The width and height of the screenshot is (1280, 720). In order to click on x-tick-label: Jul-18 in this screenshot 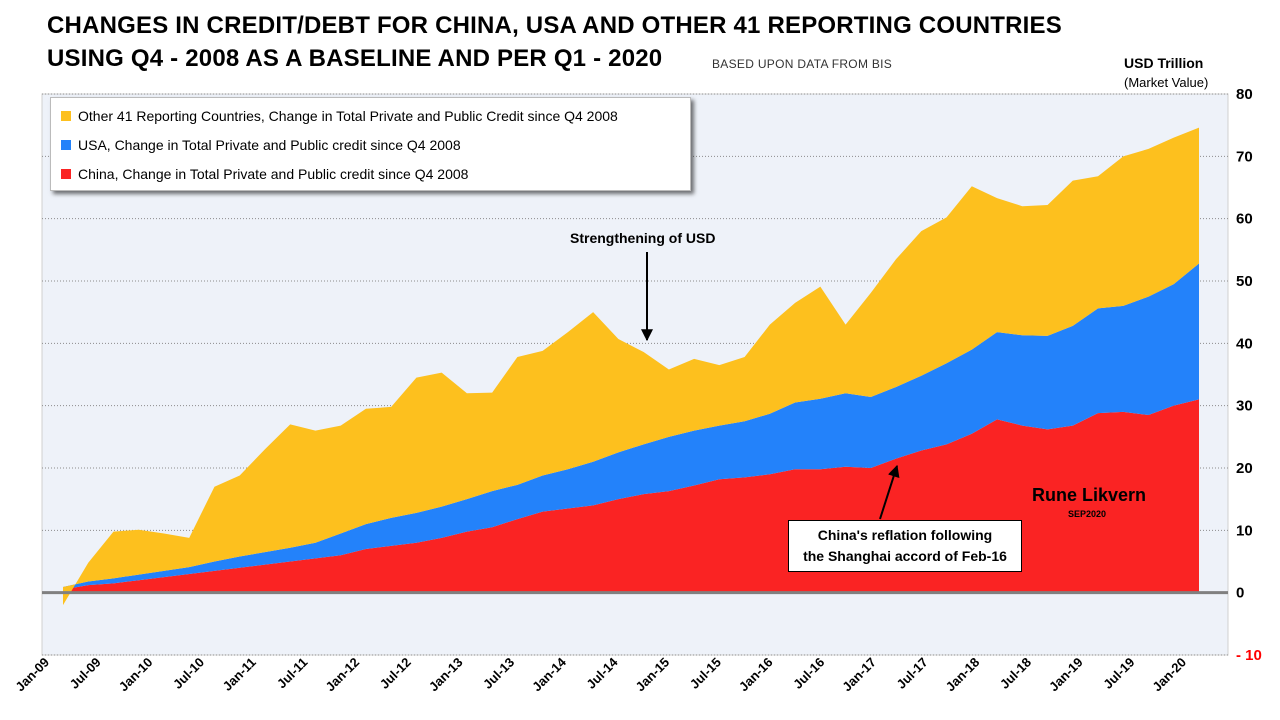, I will do `click(1015, 673)`.